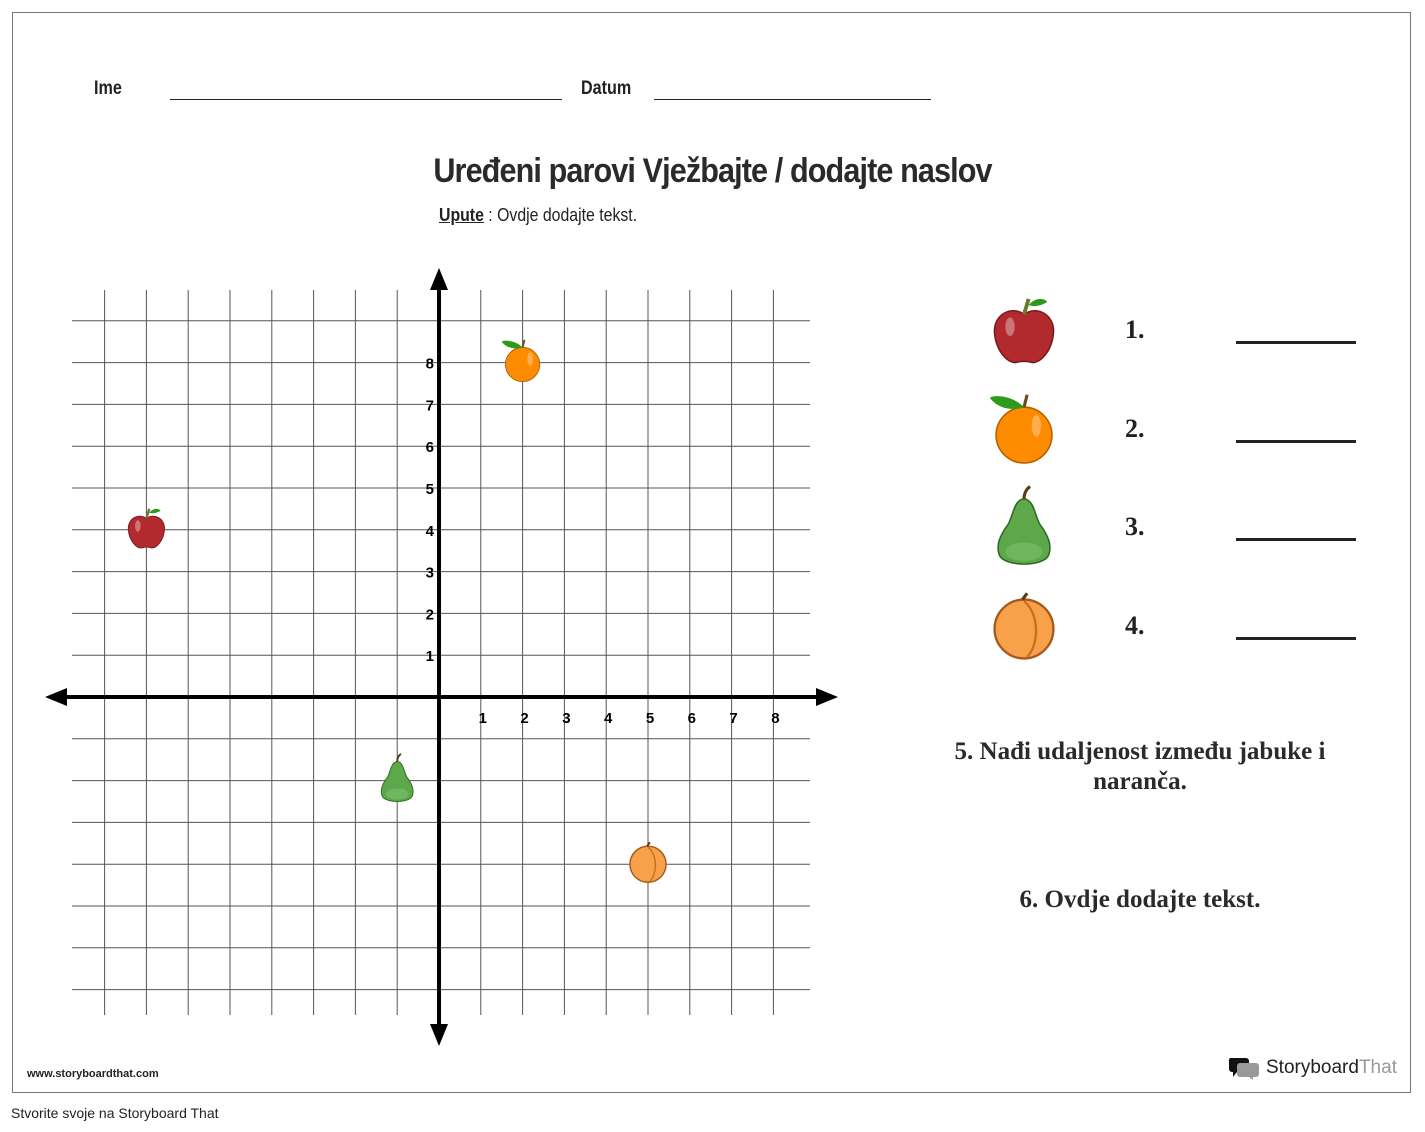 The width and height of the screenshot is (1425, 1132). Describe the element at coordinates (524, 718) in the screenshot. I see `x-tick-label: 2` at that location.